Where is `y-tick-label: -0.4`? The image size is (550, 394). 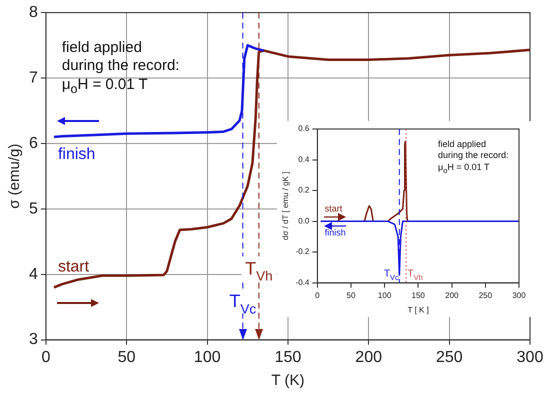
y-tick-label: -0.4 is located at coordinates (303, 283).